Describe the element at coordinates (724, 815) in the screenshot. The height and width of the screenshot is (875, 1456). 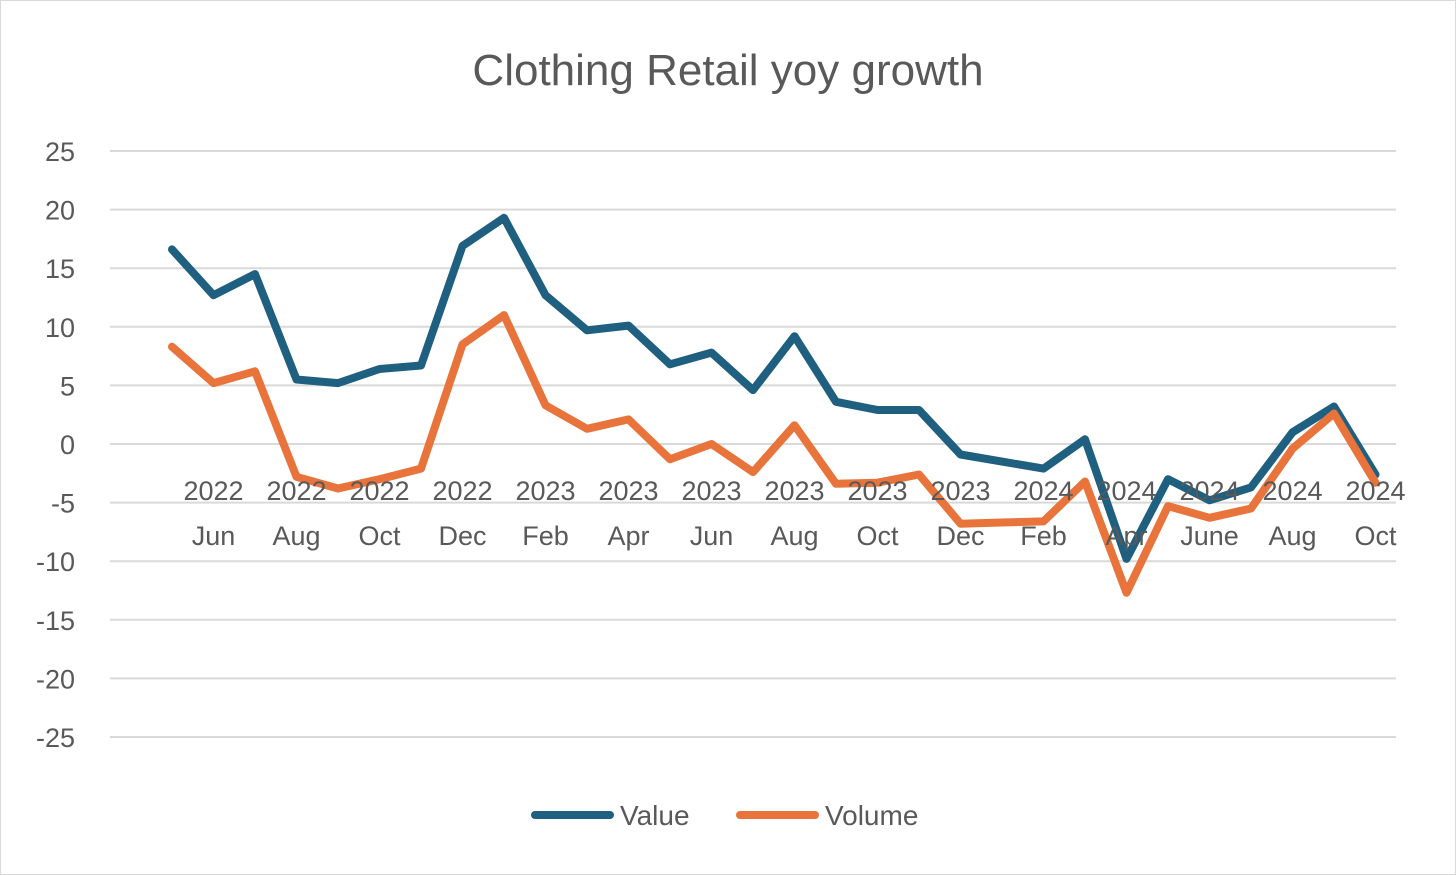
I see `legend: Value Volume` at that location.